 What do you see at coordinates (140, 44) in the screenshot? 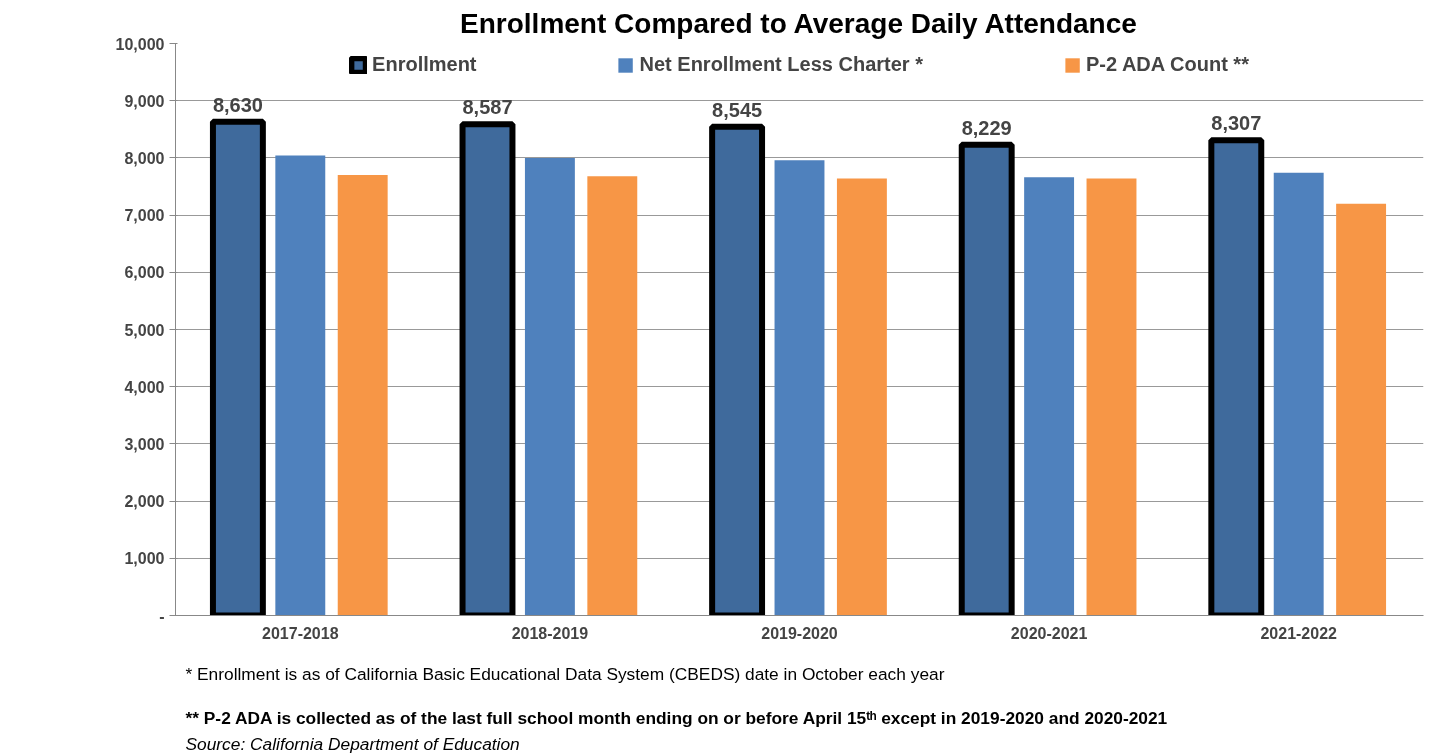
I see `y-tick-label: 10,000` at bounding box center [140, 44].